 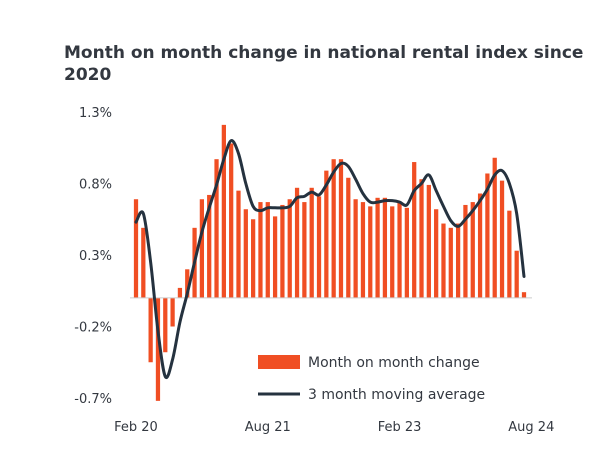 I want to click on x-tick-label: Feb 20, so click(x=136, y=427).